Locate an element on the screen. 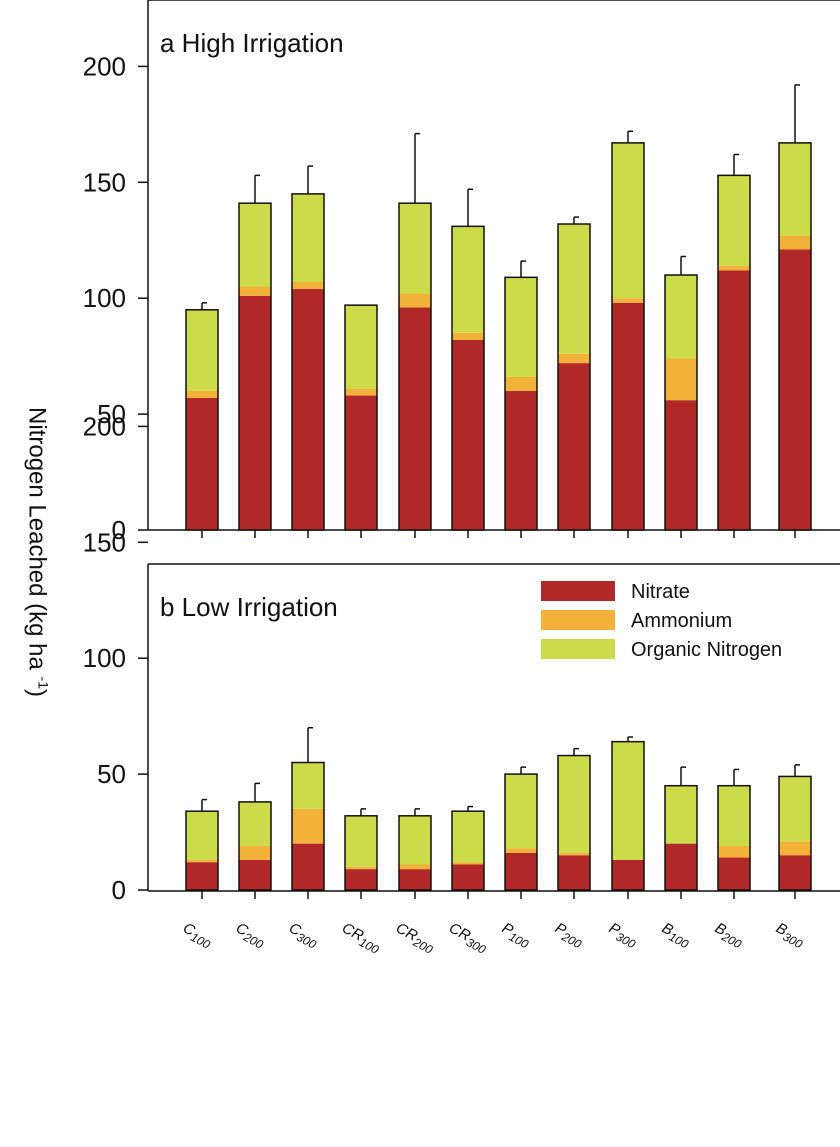  x-tick-label-b300: B300 is located at coordinates (790, 936).